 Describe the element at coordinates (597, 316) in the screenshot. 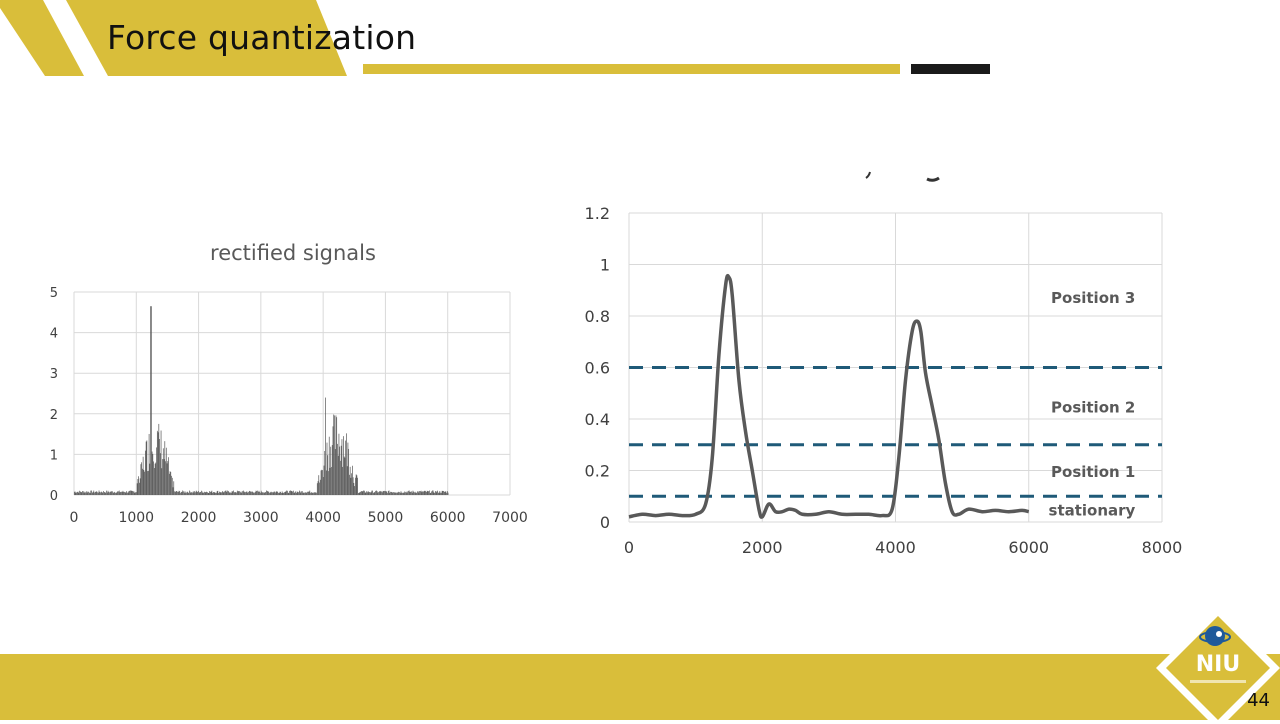

I see `chart2-ytick-label: 0.8` at that location.